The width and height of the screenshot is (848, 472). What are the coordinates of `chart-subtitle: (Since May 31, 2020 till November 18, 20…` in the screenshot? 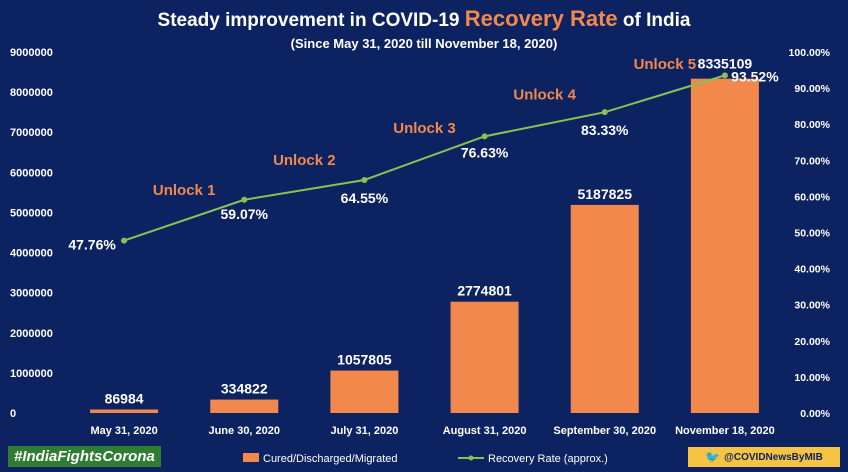 It's located at (424, 43).